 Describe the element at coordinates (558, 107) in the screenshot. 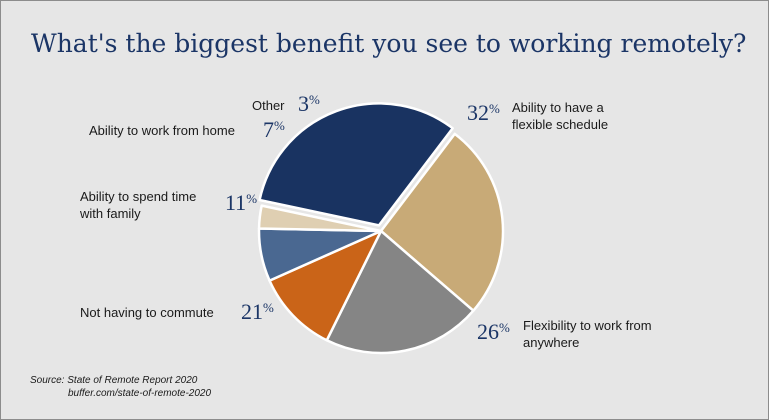

I see `slice-label-line: Ability to have a` at that location.